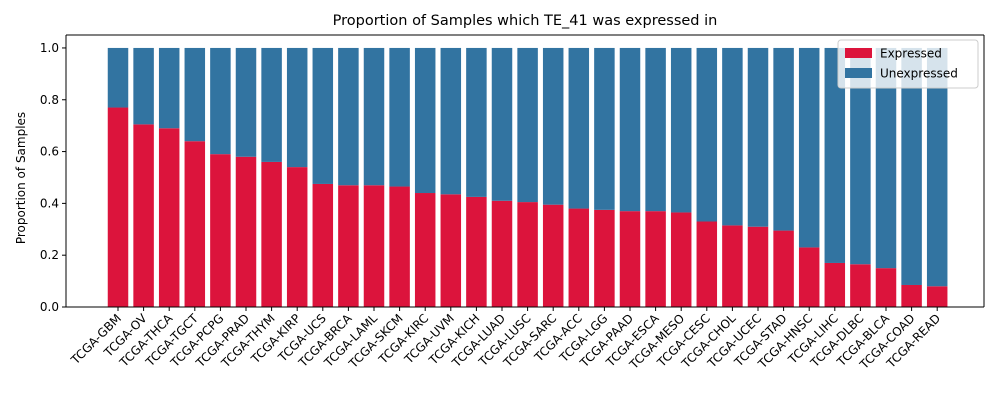 The image size is (1000, 400). What do you see at coordinates (858, 73) in the screenshot?
I see `legend-swatch-unexpressed` at bounding box center [858, 73].